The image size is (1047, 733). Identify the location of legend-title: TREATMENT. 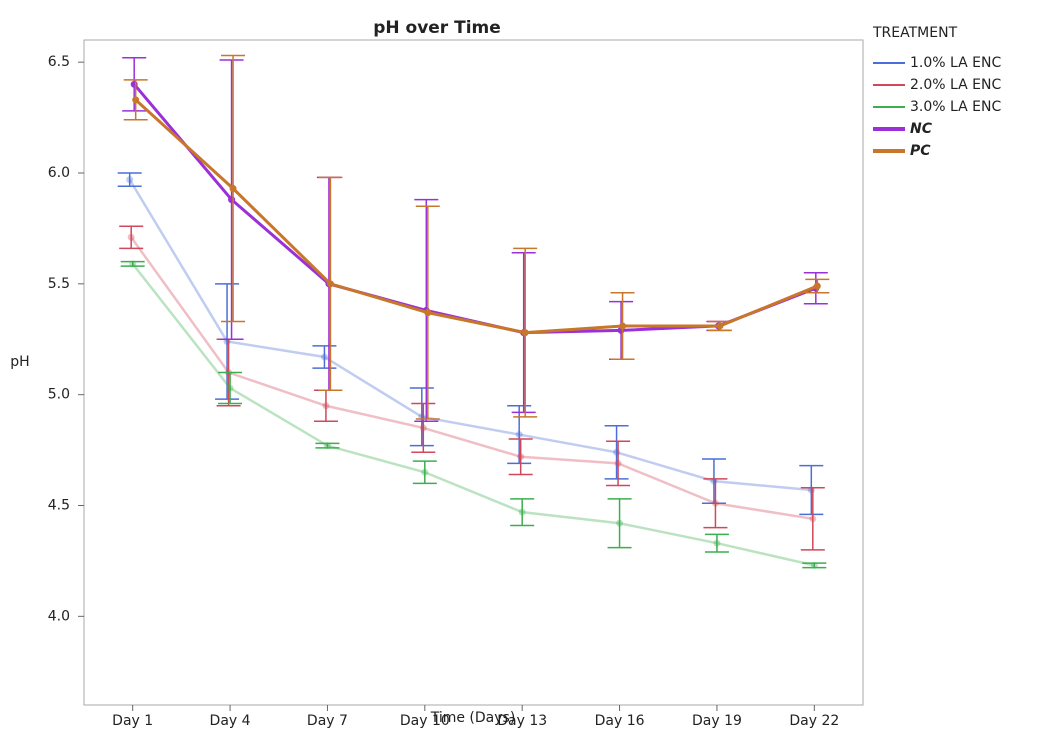
(915, 33).